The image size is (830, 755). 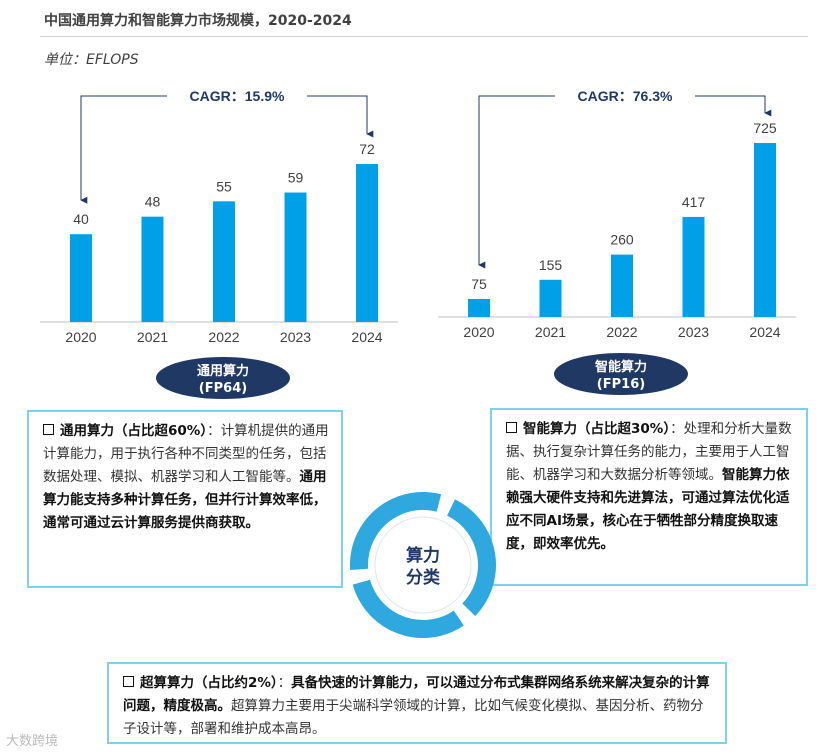 I want to click on intelligent-compute-pill-sublabel: (FP16), so click(x=621, y=384).